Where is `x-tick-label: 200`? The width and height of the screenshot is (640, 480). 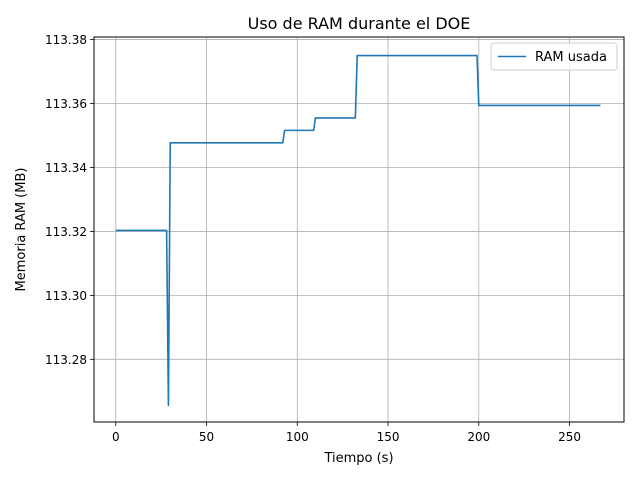 x-tick-label: 200 is located at coordinates (478, 437).